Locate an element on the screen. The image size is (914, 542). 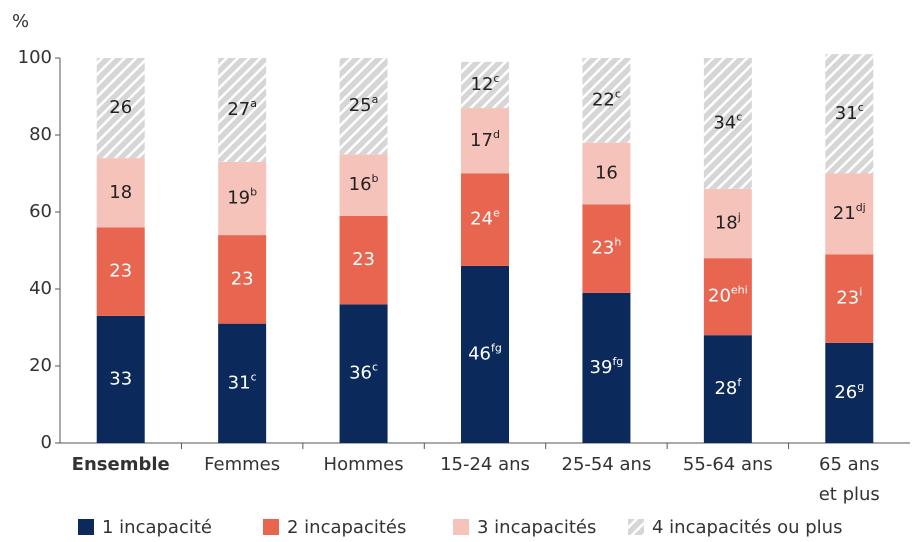
value-label: 26g is located at coordinates (849, 391).